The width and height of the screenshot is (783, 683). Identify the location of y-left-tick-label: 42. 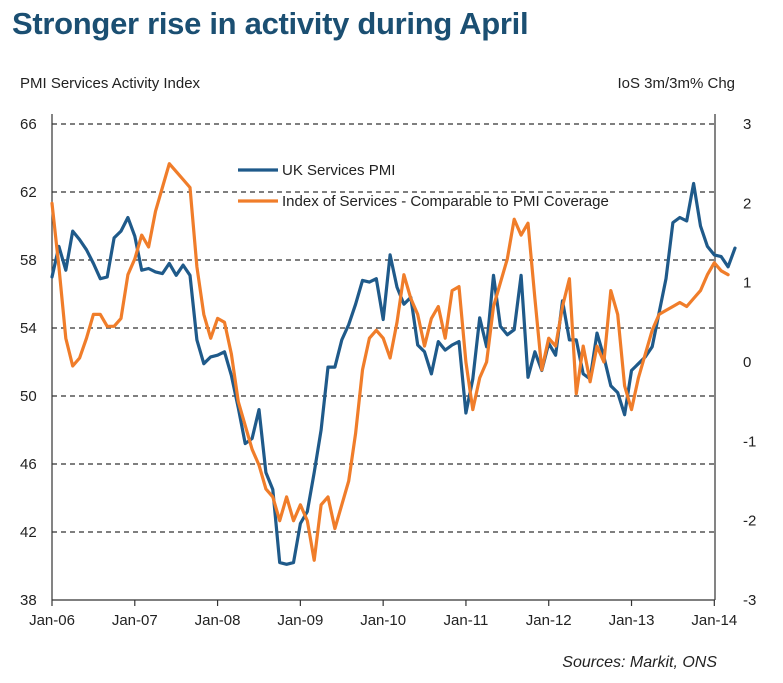
(28, 532).